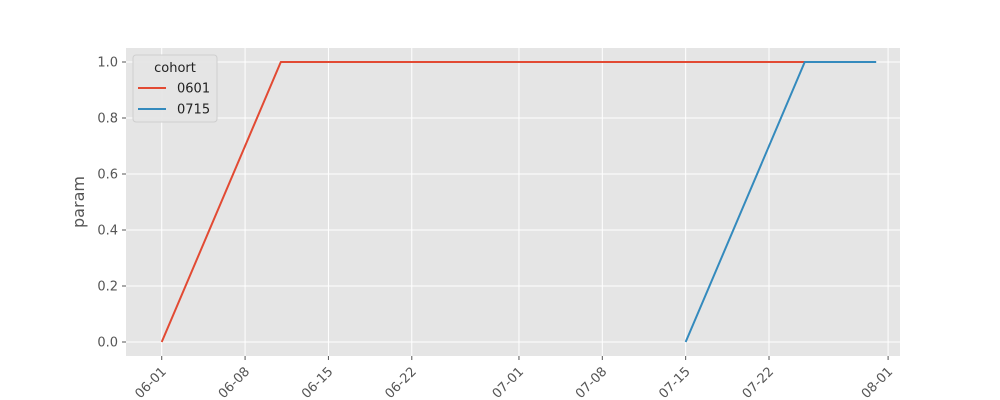 Image resolution: width=1000 pixels, height=400 pixels. What do you see at coordinates (877, 382) in the screenshot?
I see `x-tick-label: 08-01` at bounding box center [877, 382].